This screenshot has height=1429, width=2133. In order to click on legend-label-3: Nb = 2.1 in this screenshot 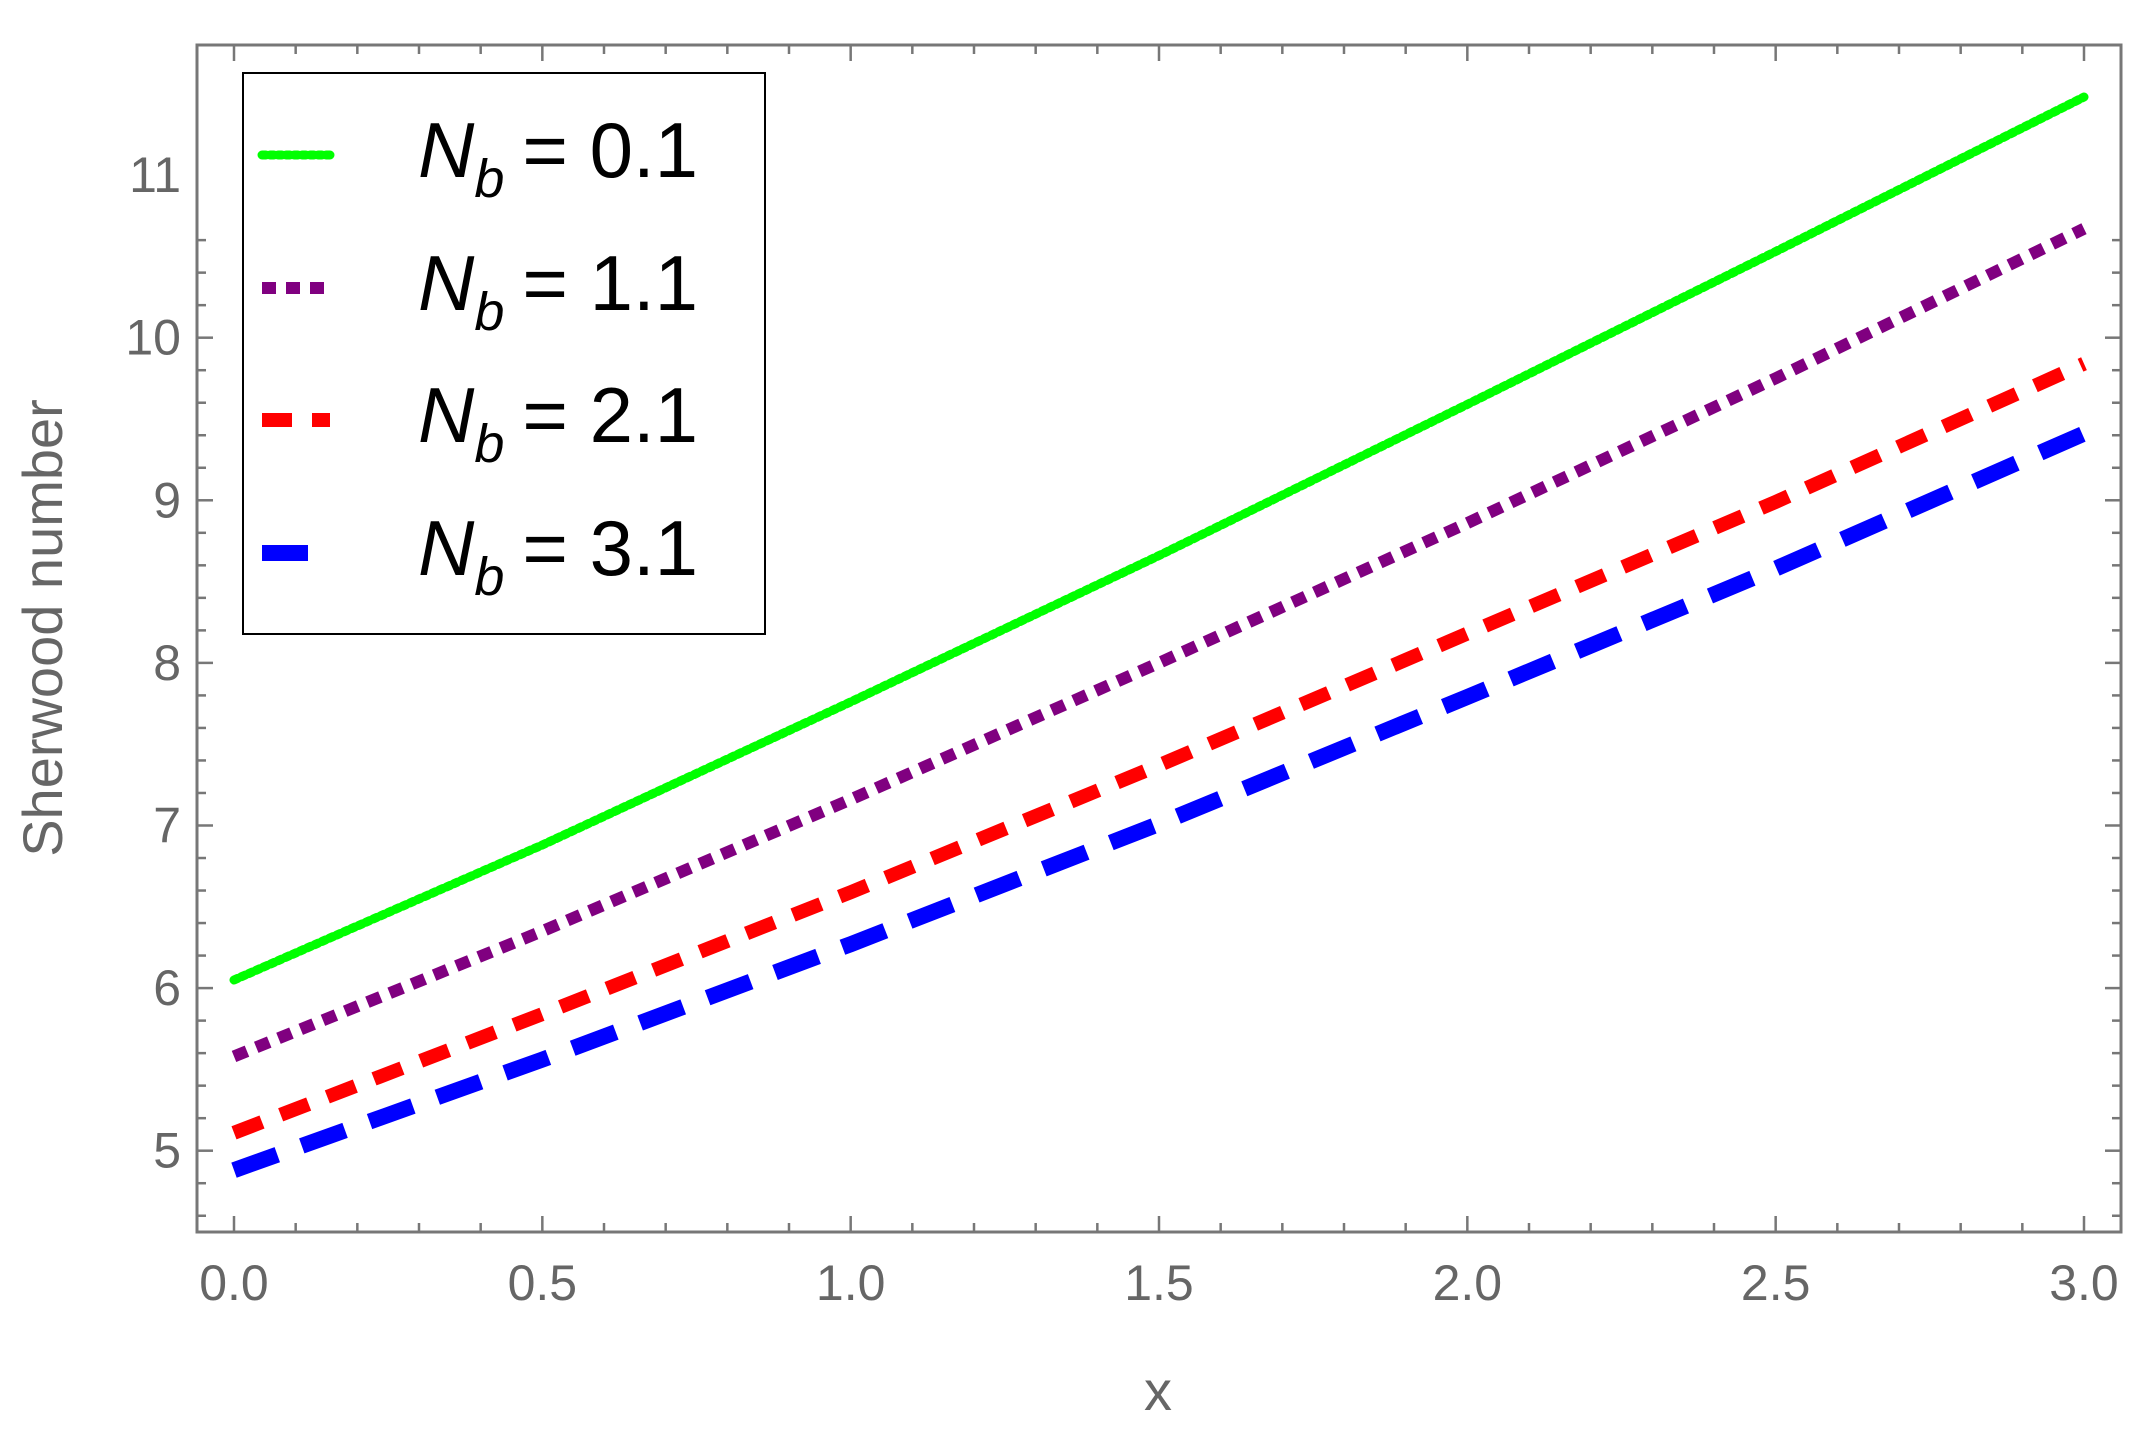, I will do `click(558, 422)`.